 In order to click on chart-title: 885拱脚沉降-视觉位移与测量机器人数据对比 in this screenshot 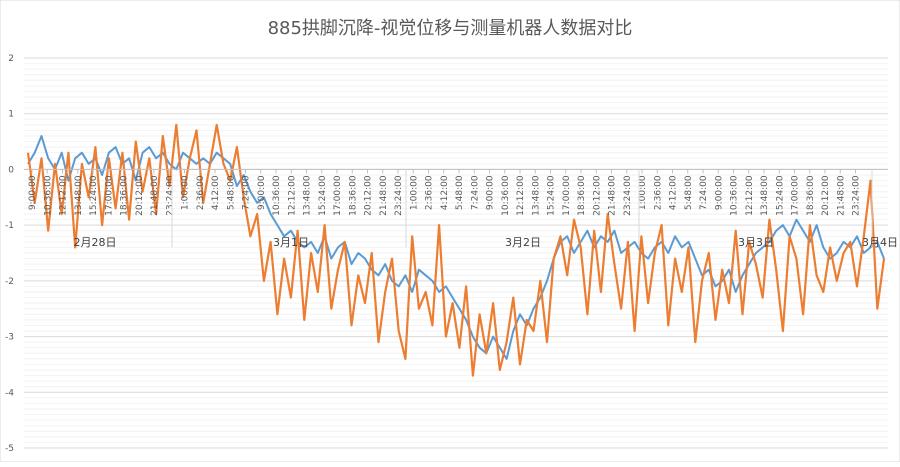, I will do `click(450, 28)`.